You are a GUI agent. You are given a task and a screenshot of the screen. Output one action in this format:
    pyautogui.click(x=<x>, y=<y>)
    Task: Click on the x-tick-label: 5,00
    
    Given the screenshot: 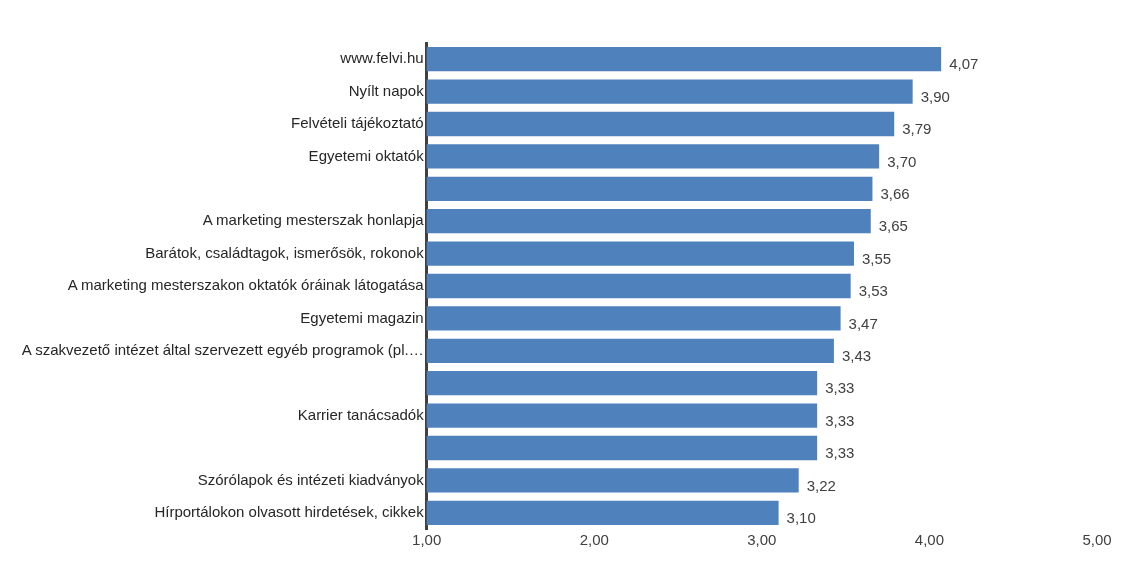 What is the action you would take?
    pyautogui.click(x=1097, y=540)
    